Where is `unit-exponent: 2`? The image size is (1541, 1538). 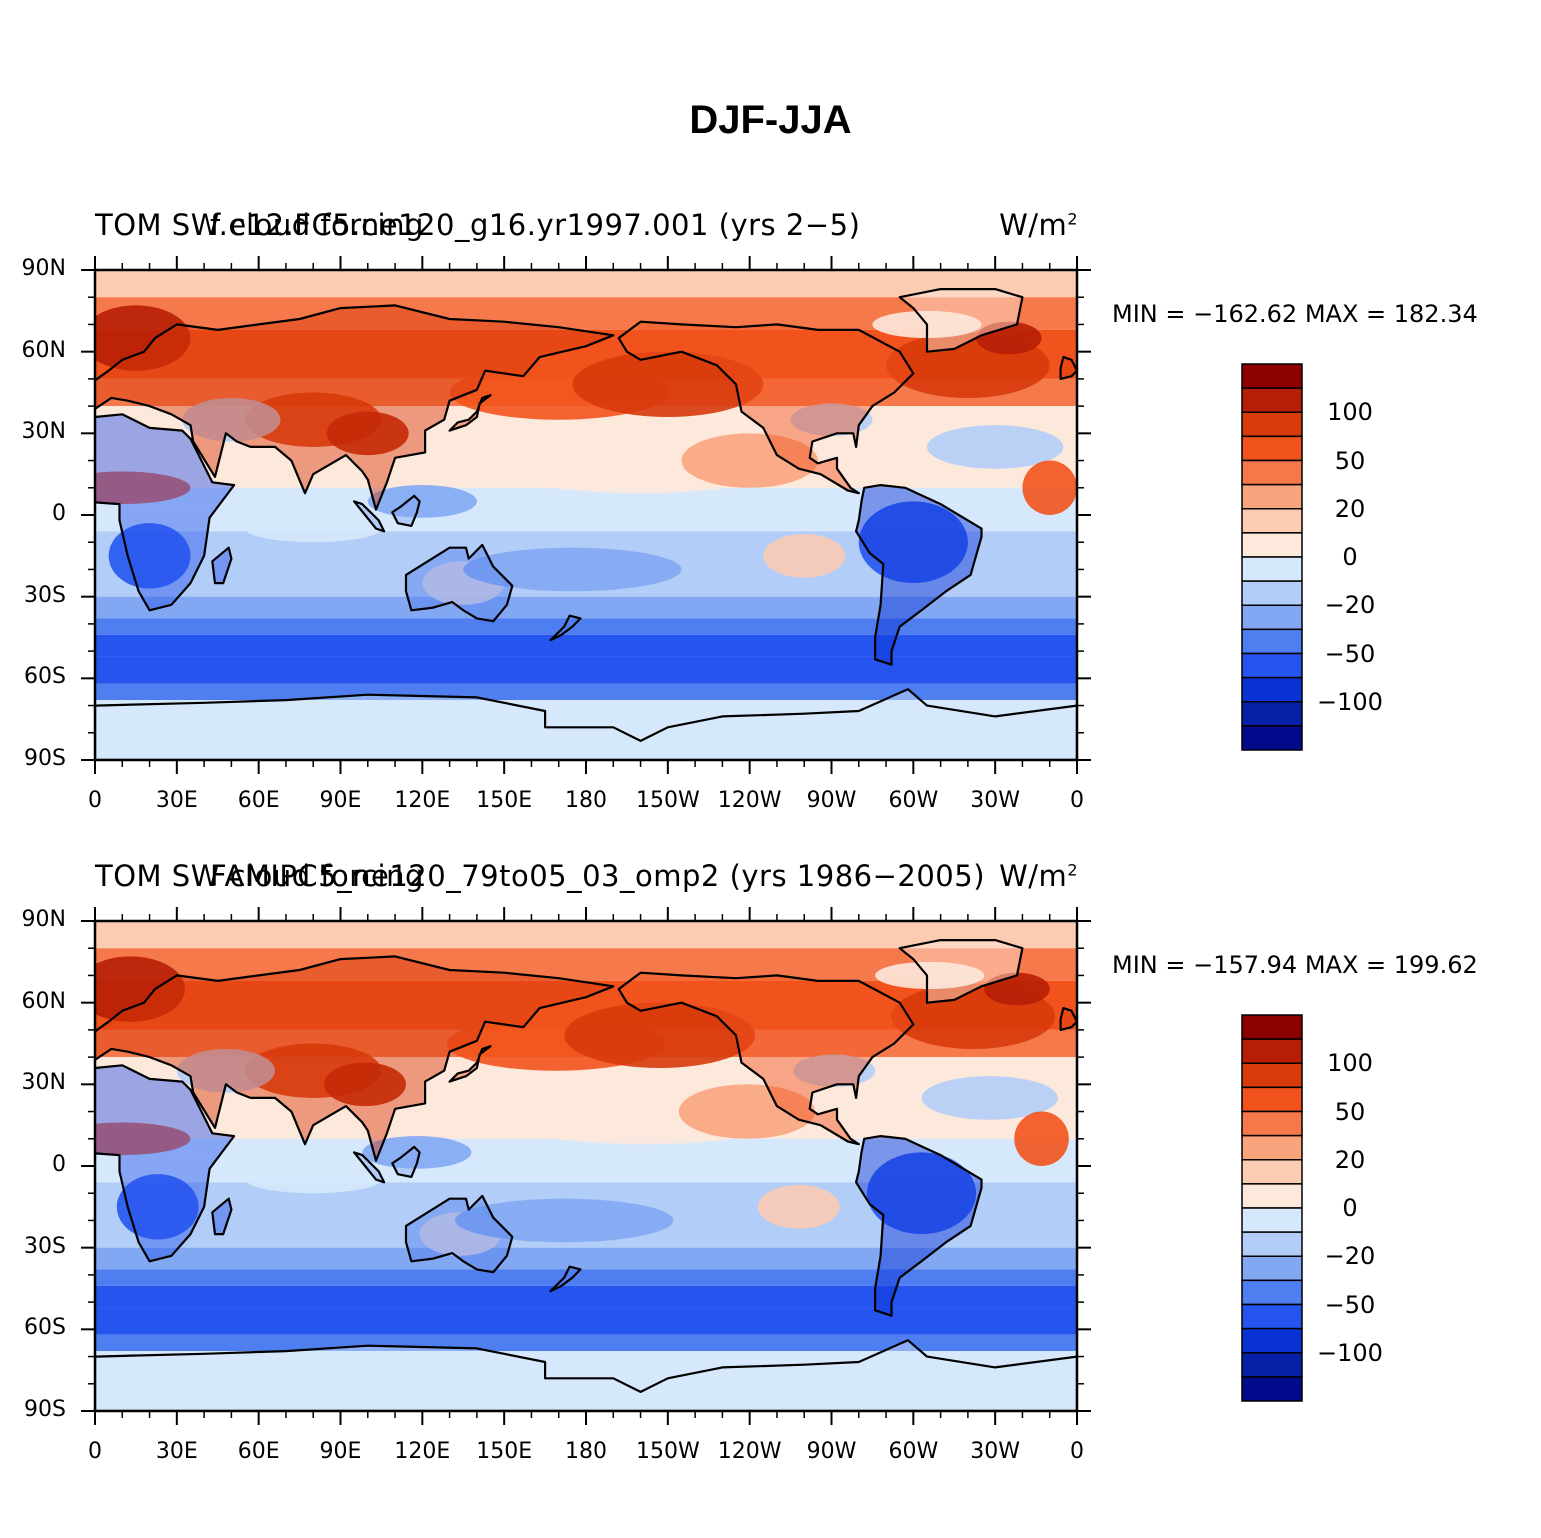 unit-exponent: 2 is located at coordinates (1072, 870).